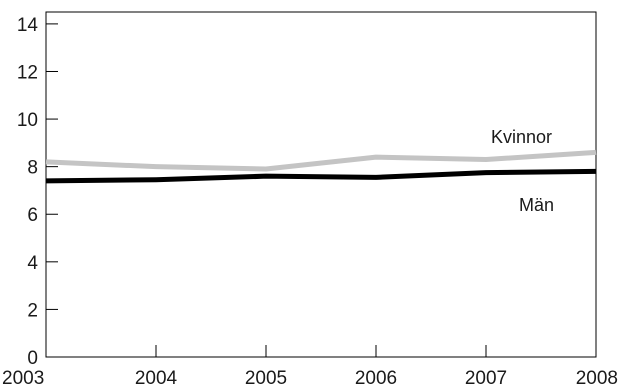  What do you see at coordinates (321, 176) in the screenshot?
I see `man-series-line` at bounding box center [321, 176].